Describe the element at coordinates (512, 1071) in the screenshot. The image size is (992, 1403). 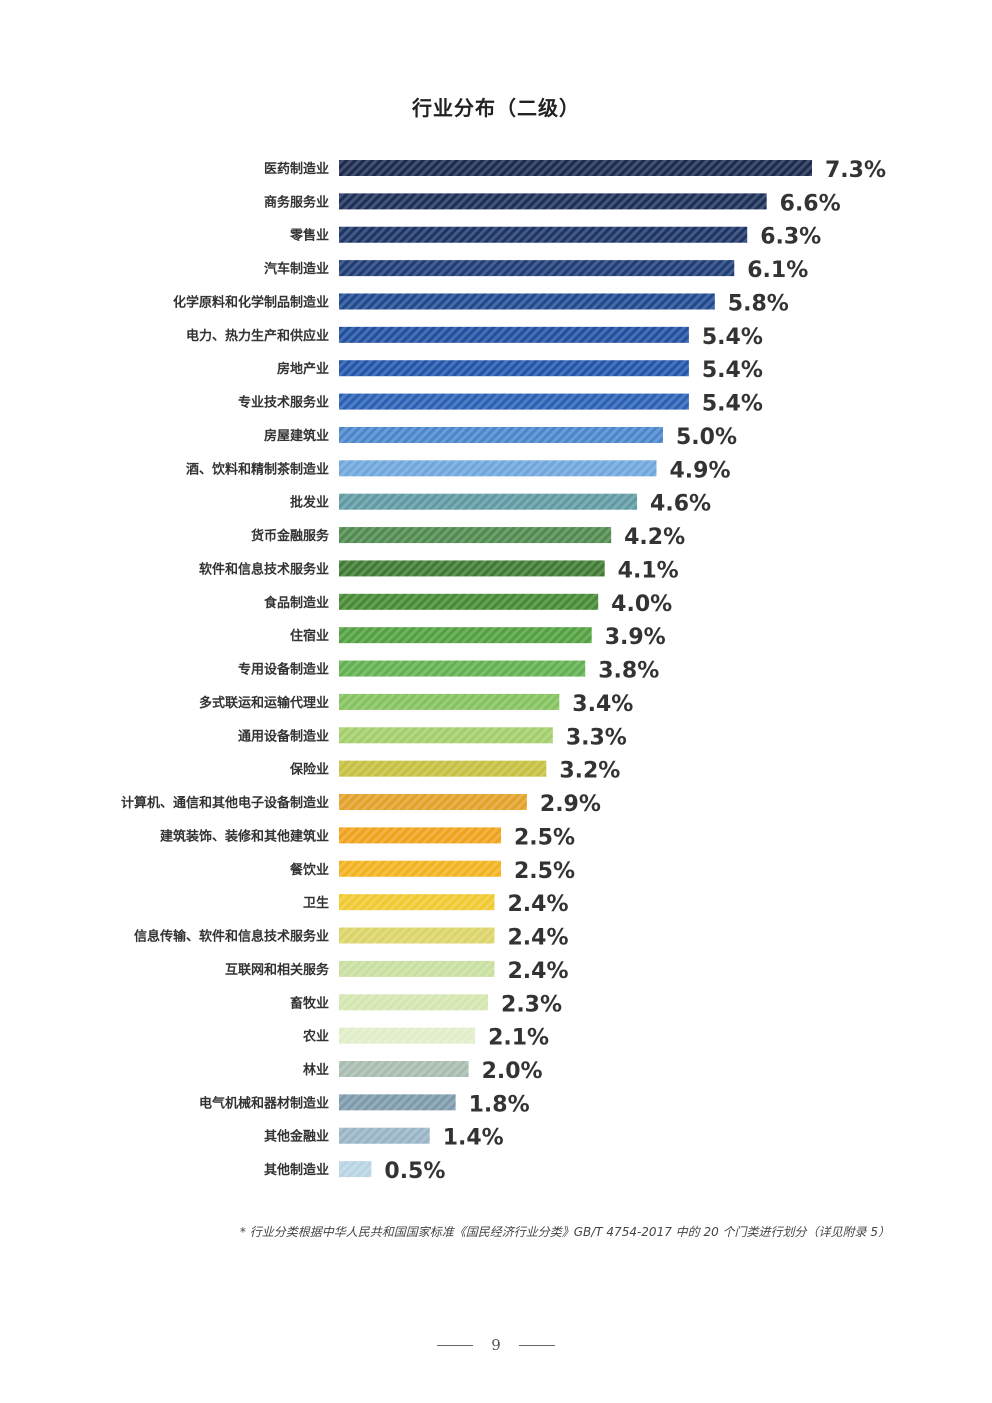
I see `value-label: 2.0%` at that location.